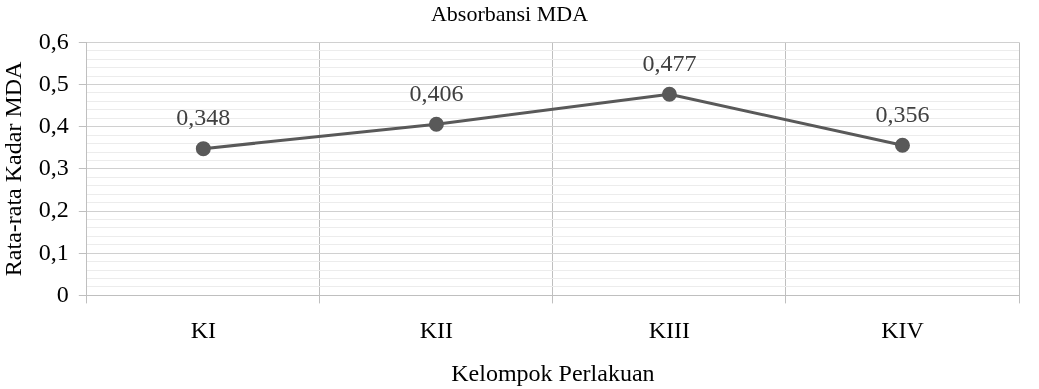 This screenshot has height=389, width=1039. Describe the element at coordinates (13, 168) in the screenshot. I see `y-axis-title: Rata-rata Kadar MDA` at that location.